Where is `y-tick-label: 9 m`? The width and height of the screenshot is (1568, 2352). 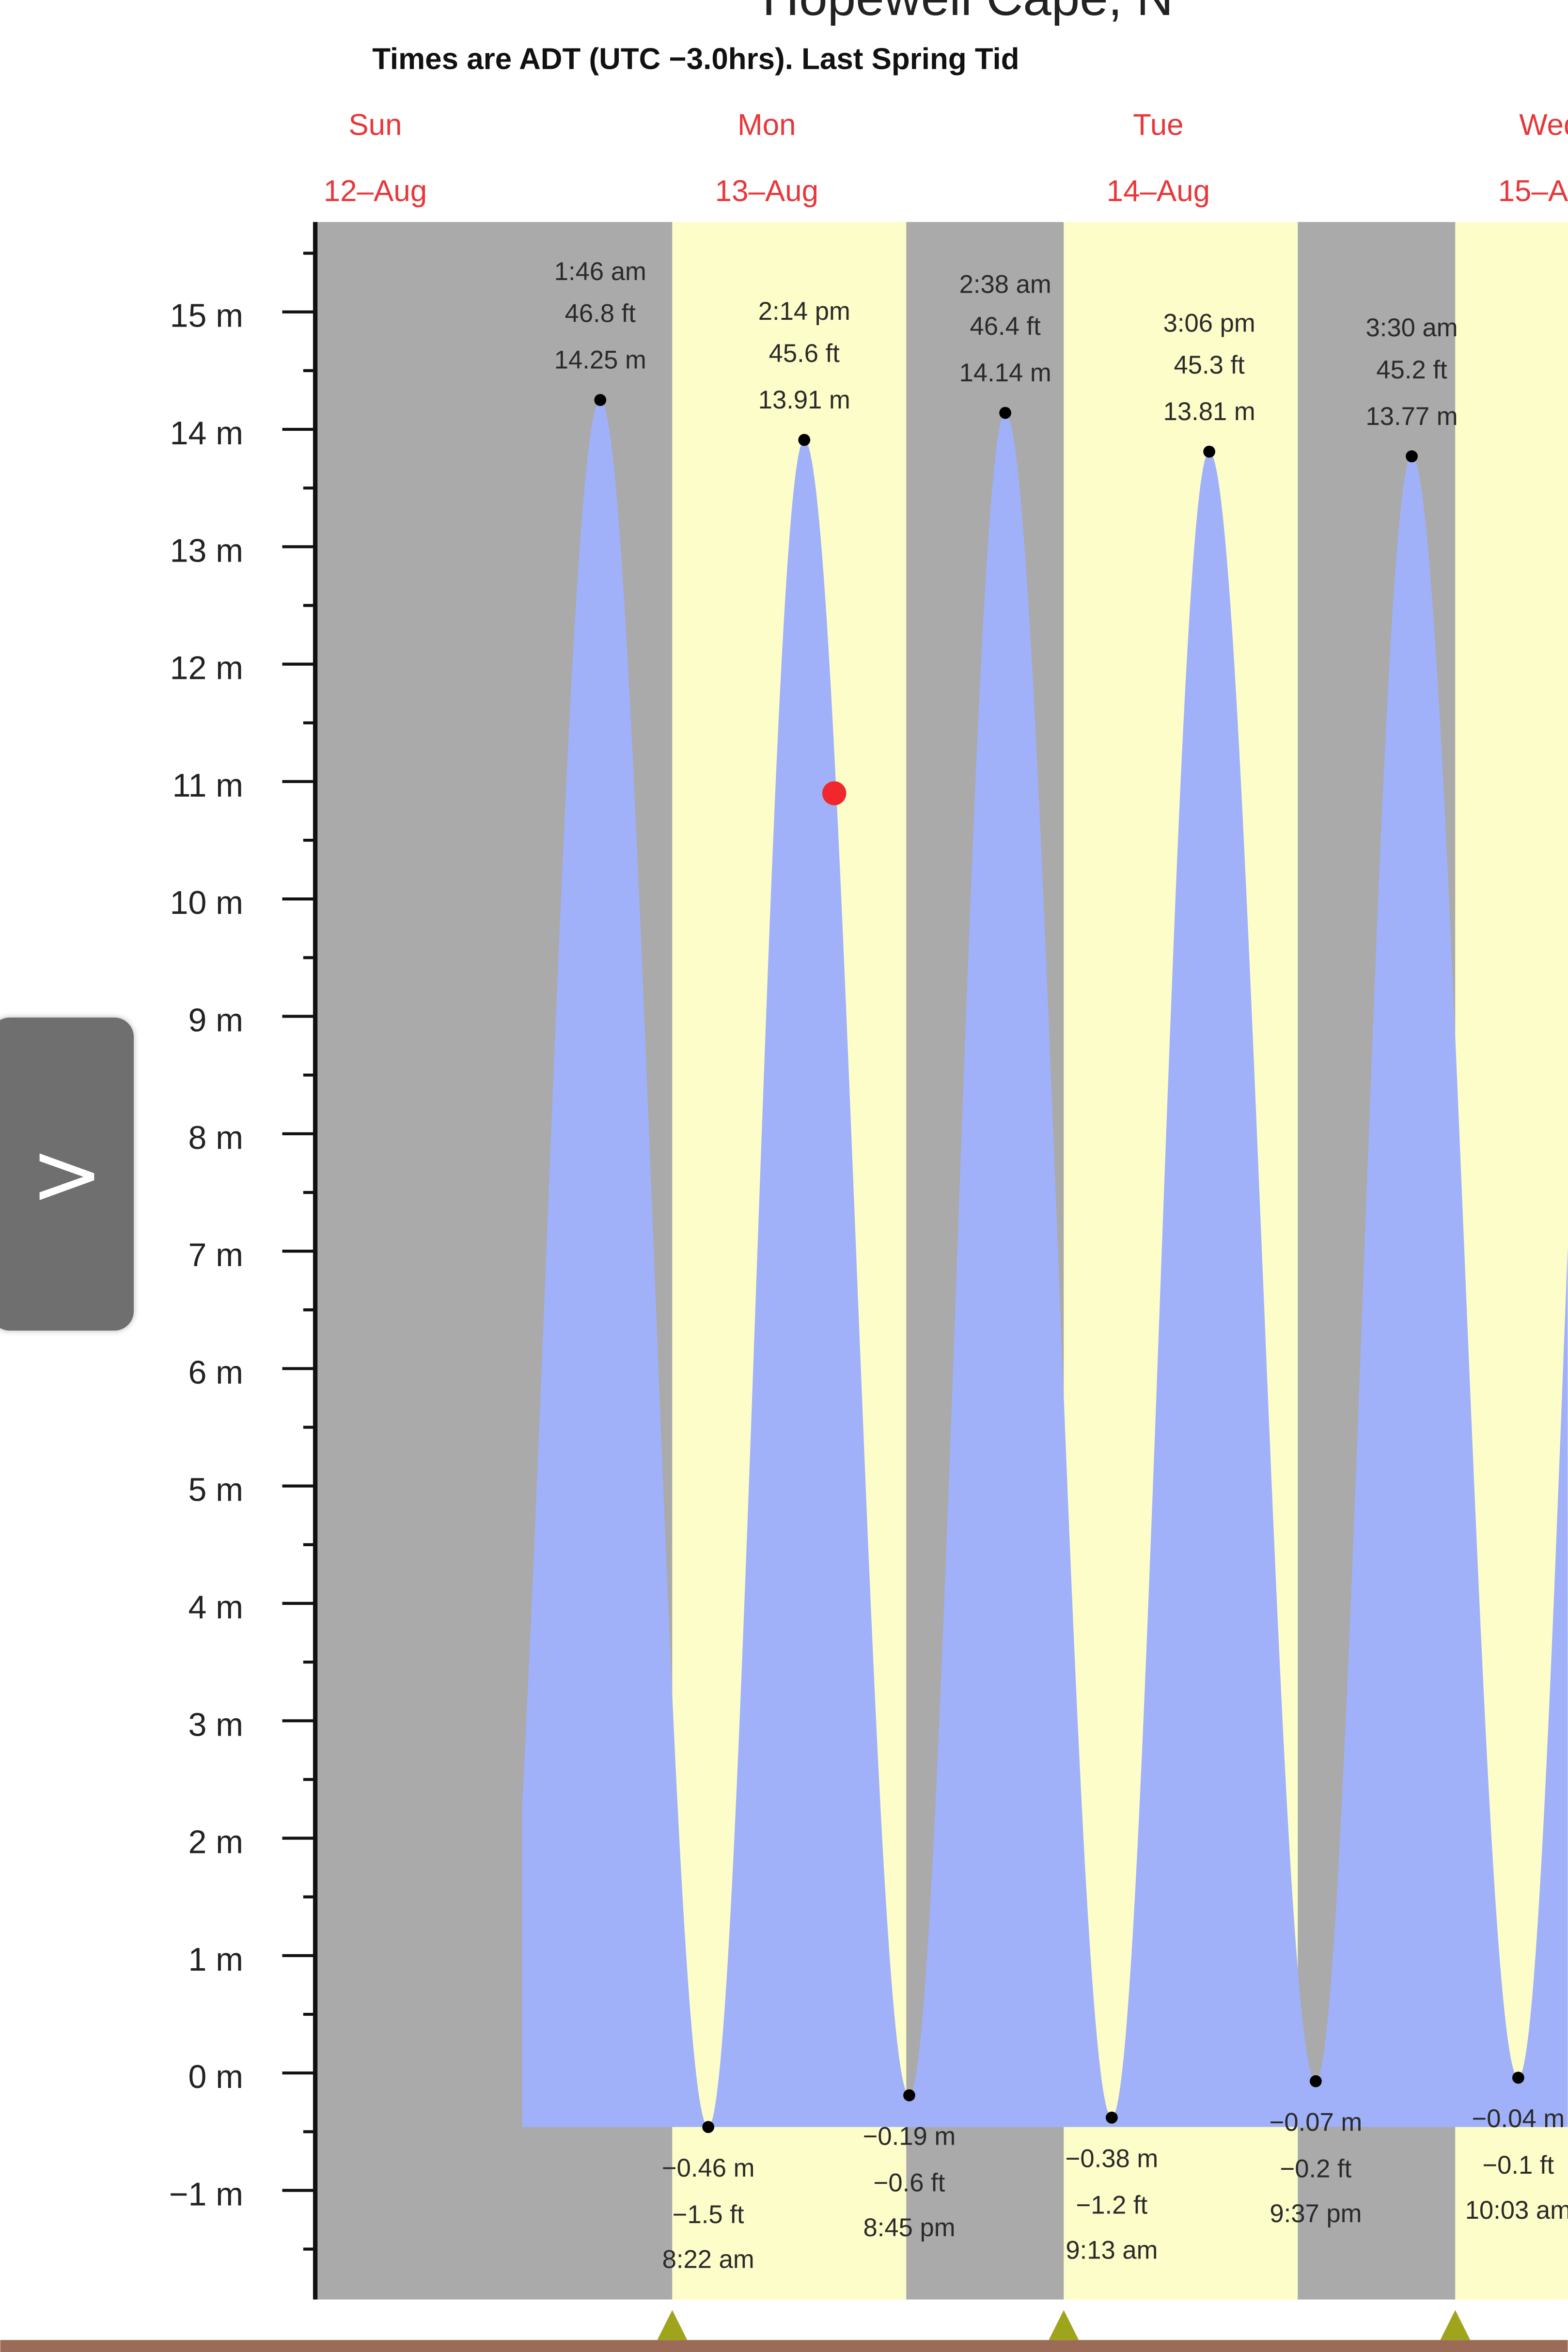 y-tick-label: 9 m is located at coordinates (216, 1020).